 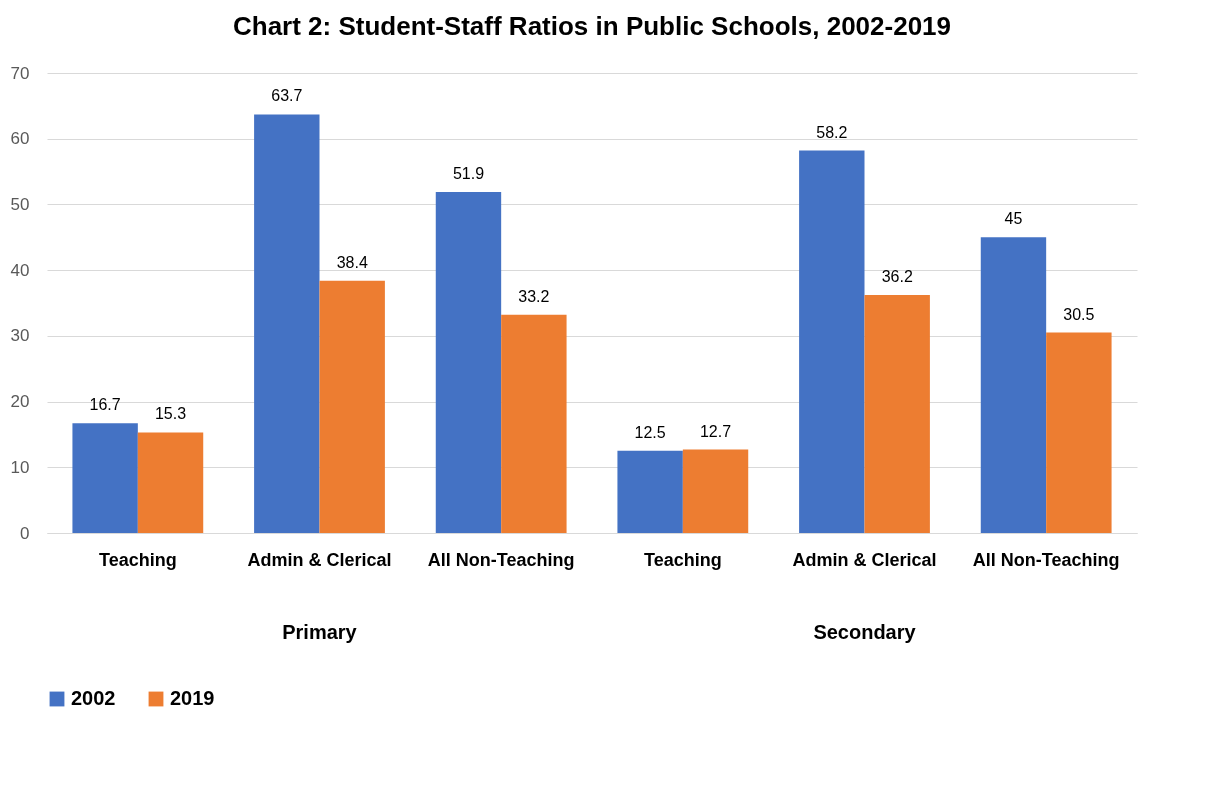 What do you see at coordinates (170, 414) in the screenshot?
I see `data-label: 15.3` at bounding box center [170, 414].